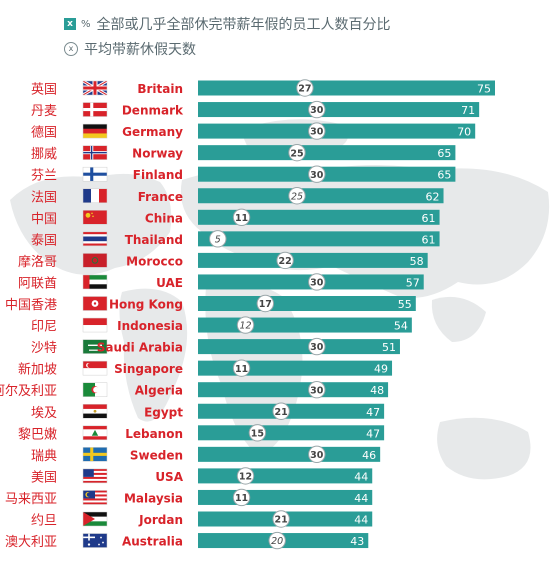 The width and height of the screenshot is (554, 561). What do you see at coordinates (70, 24) in the screenshot?
I see `legend-bar-swatch: x` at bounding box center [70, 24].